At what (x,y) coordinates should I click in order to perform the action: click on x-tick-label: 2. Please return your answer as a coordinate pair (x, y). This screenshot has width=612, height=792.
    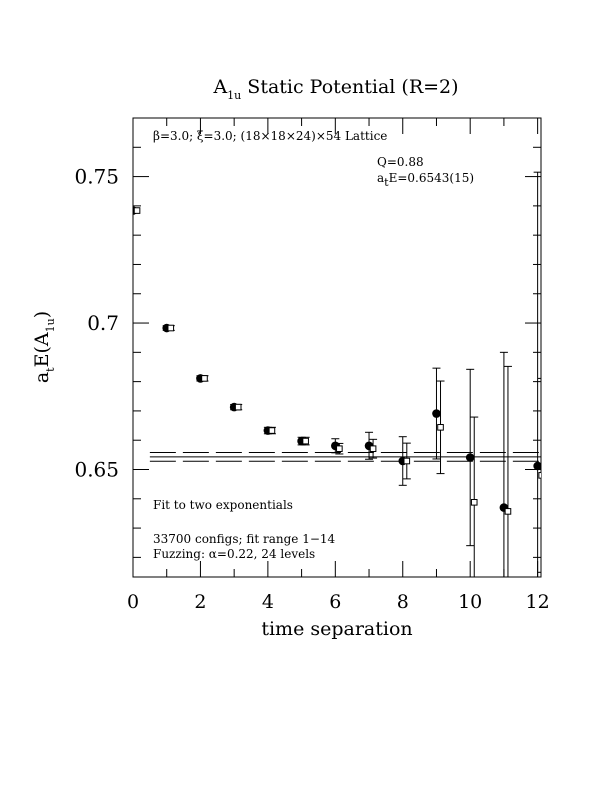
    Looking at the image, I should click on (200, 602).